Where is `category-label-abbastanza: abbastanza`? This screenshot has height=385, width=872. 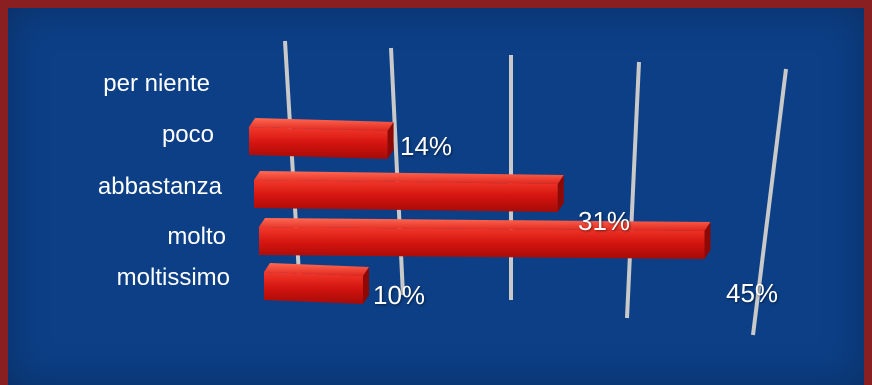
category-label-abbastanza: abbastanza is located at coordinates (159, 186).